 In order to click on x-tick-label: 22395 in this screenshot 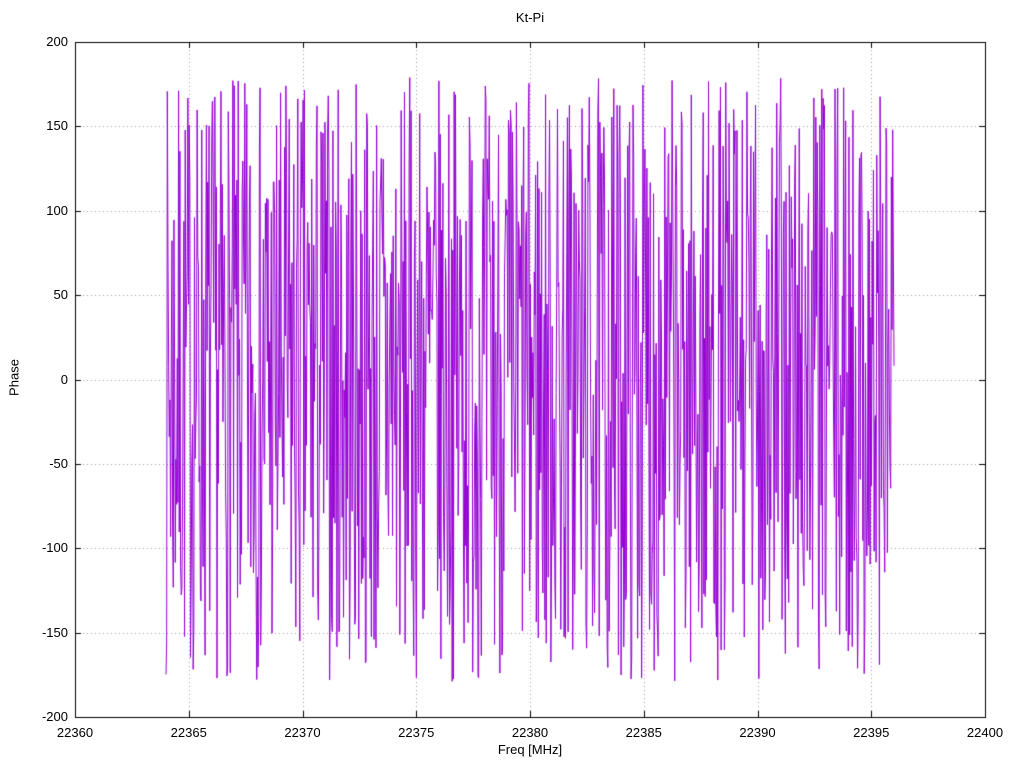, I will do `click(871, 732)`.